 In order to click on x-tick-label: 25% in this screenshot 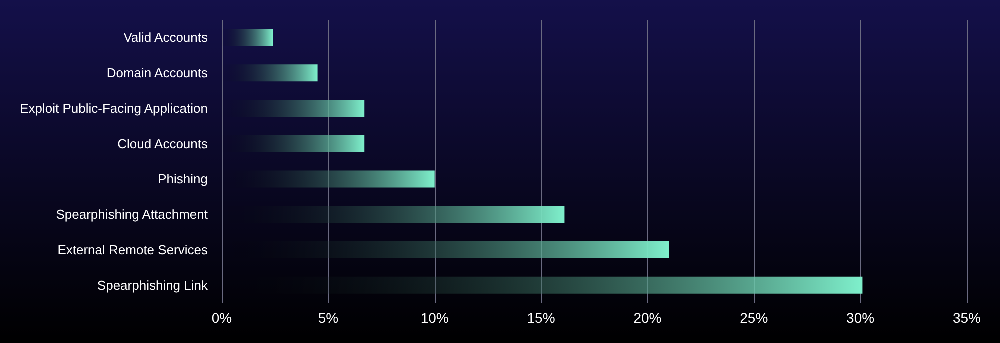, I will do `click(754, 318)`.